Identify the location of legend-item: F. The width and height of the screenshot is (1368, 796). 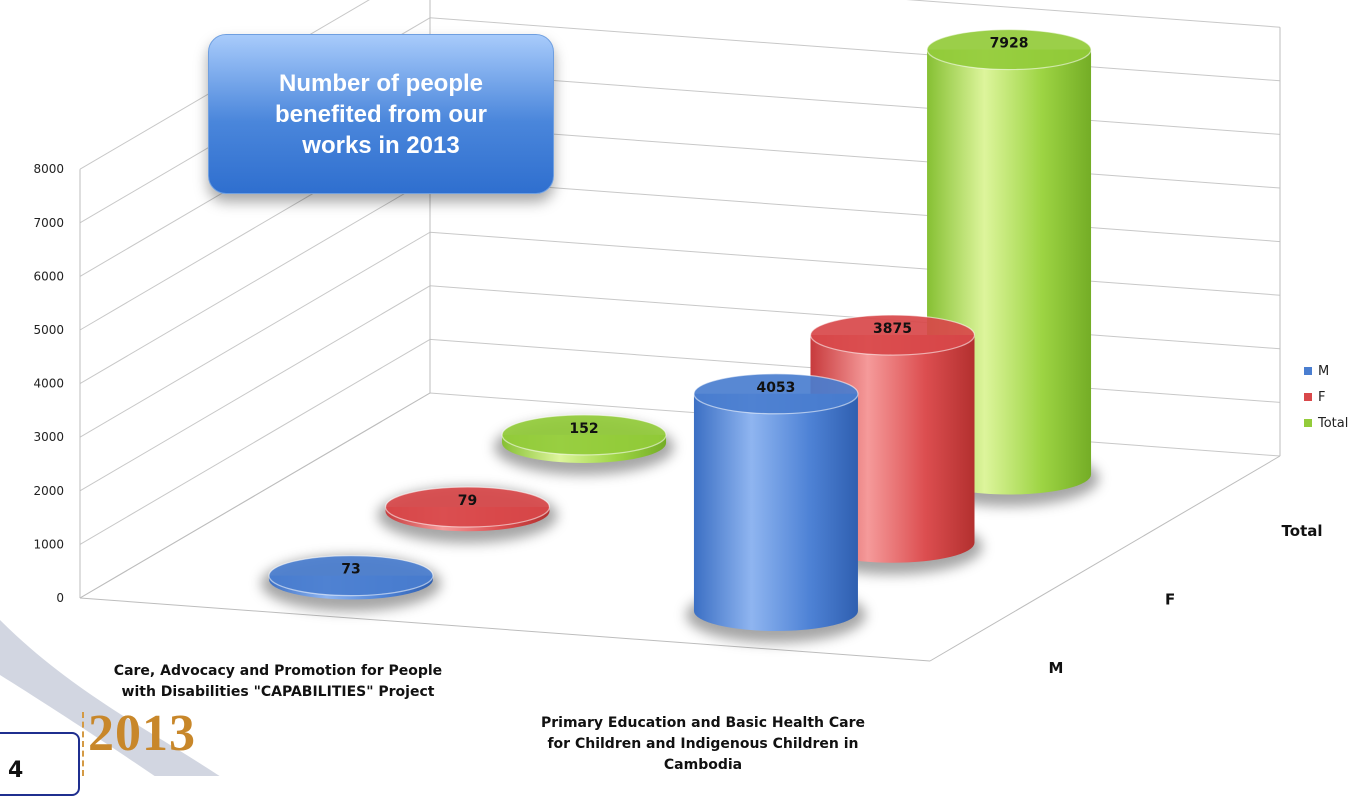
(1326, 397).